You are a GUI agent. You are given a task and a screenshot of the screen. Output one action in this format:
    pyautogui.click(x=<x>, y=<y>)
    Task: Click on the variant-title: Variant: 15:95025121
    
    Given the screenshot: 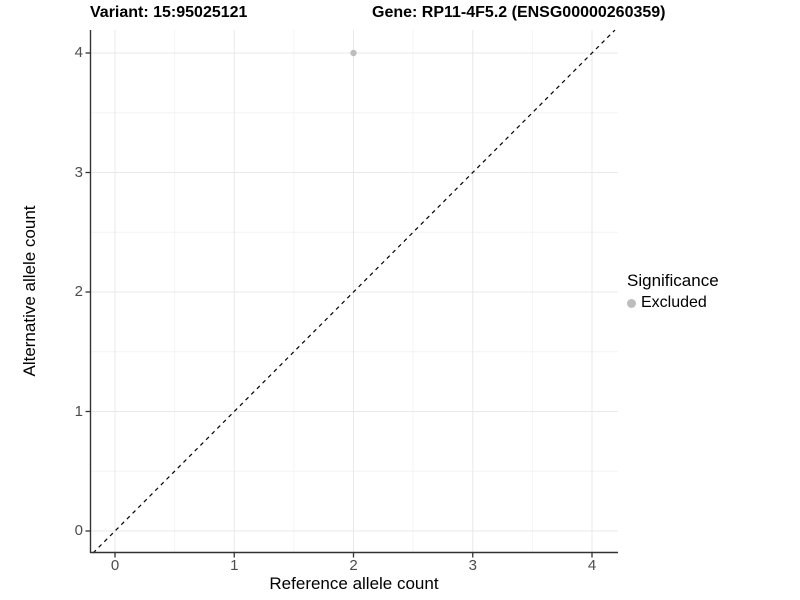 What is the action you would take?
    pyautogui.click(x=169, y=12)
    